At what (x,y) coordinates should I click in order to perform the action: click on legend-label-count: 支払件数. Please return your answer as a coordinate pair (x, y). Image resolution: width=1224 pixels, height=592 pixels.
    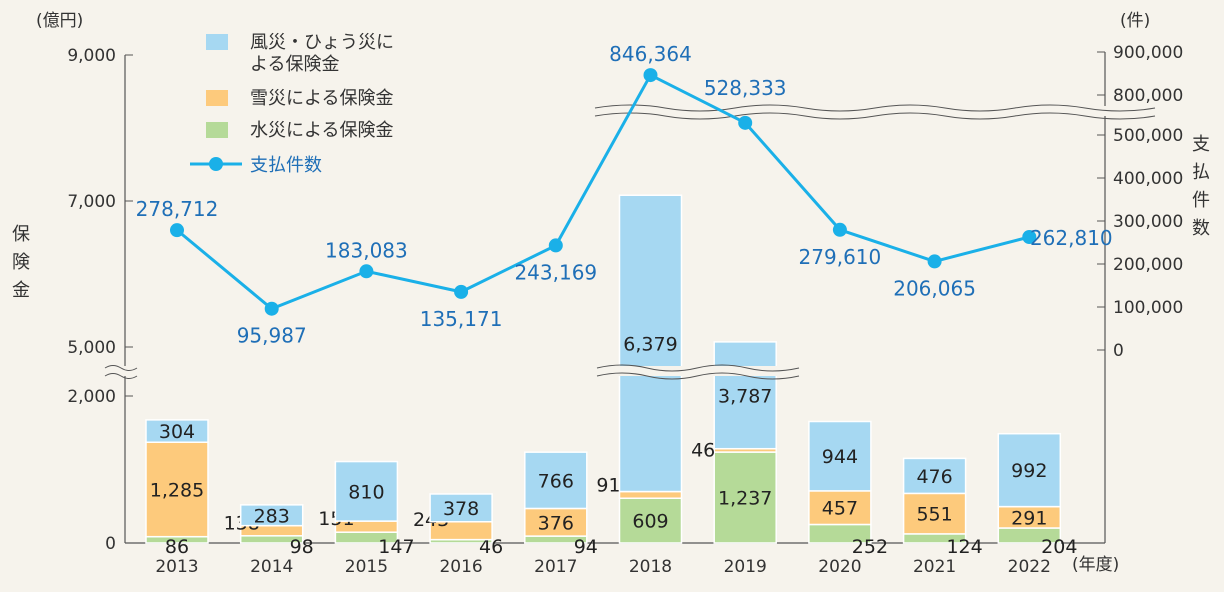
    Looking at the image, I should click on (286, 165).